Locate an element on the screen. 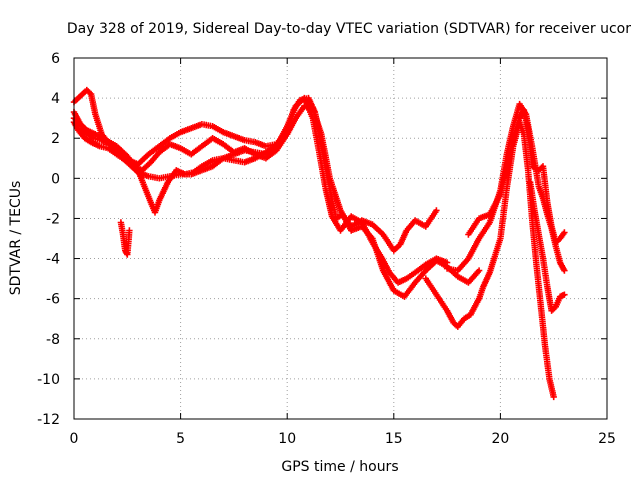  x-axis-label: GPS time / hours is located at coordinates (339, 467).